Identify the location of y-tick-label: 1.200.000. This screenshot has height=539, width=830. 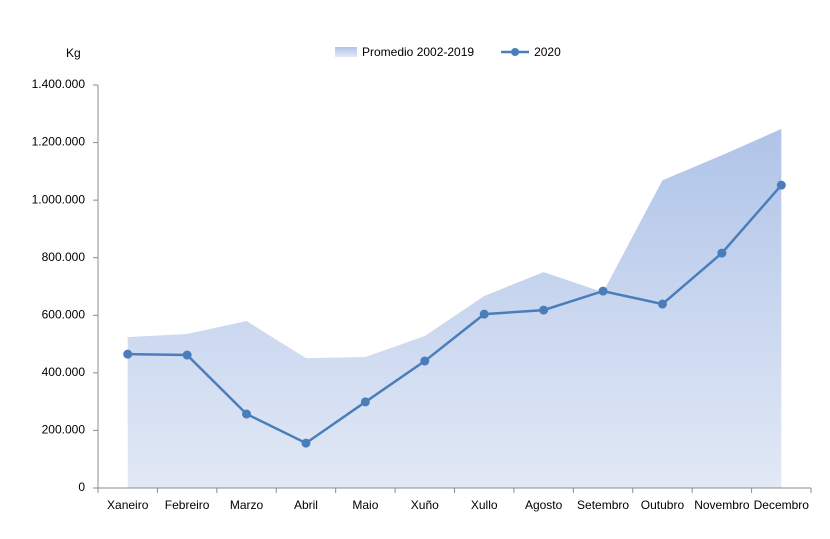
(59, 142).